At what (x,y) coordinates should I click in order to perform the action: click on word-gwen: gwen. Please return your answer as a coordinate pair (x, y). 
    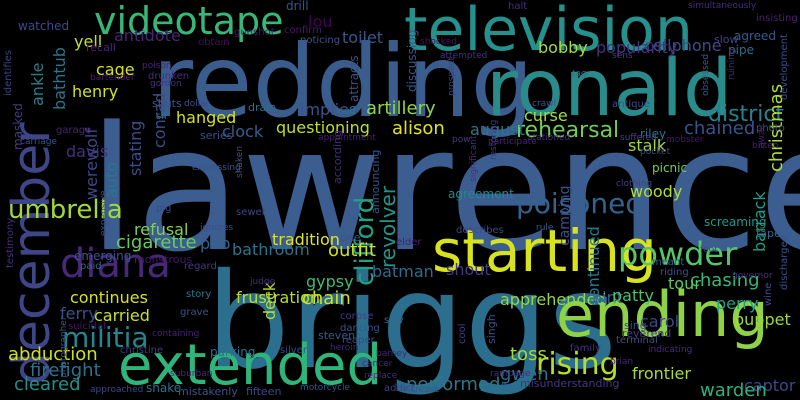
    Looking at the image, I should click on (524, 374).